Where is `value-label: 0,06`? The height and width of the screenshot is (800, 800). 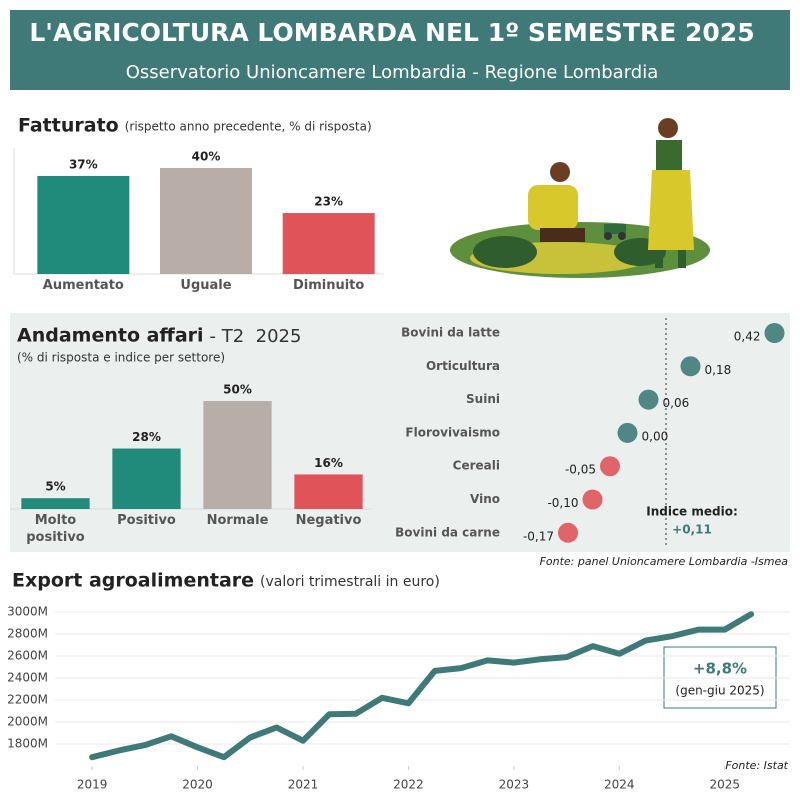 value-label: 0,06 is located at coordinates (676, 403).